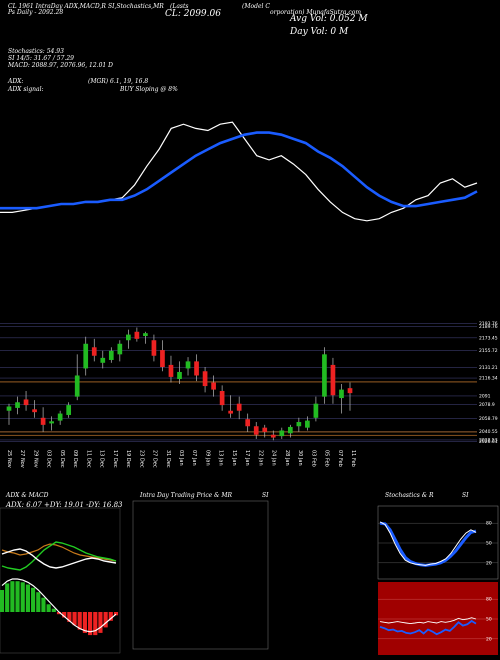 This screenshot has width=500, height=660. I want to click on adx-label: ADX:, so click(16, 81).